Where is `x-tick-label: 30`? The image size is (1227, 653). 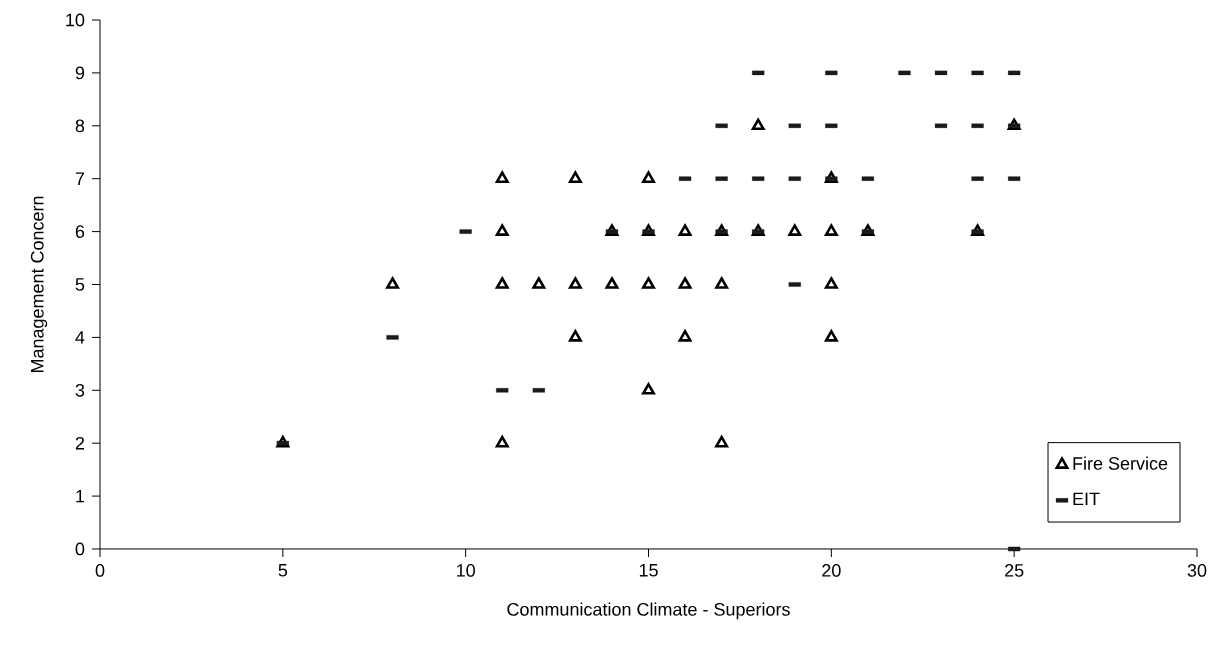
x-tick-label: 30 is located at coordinates (1197, 570).